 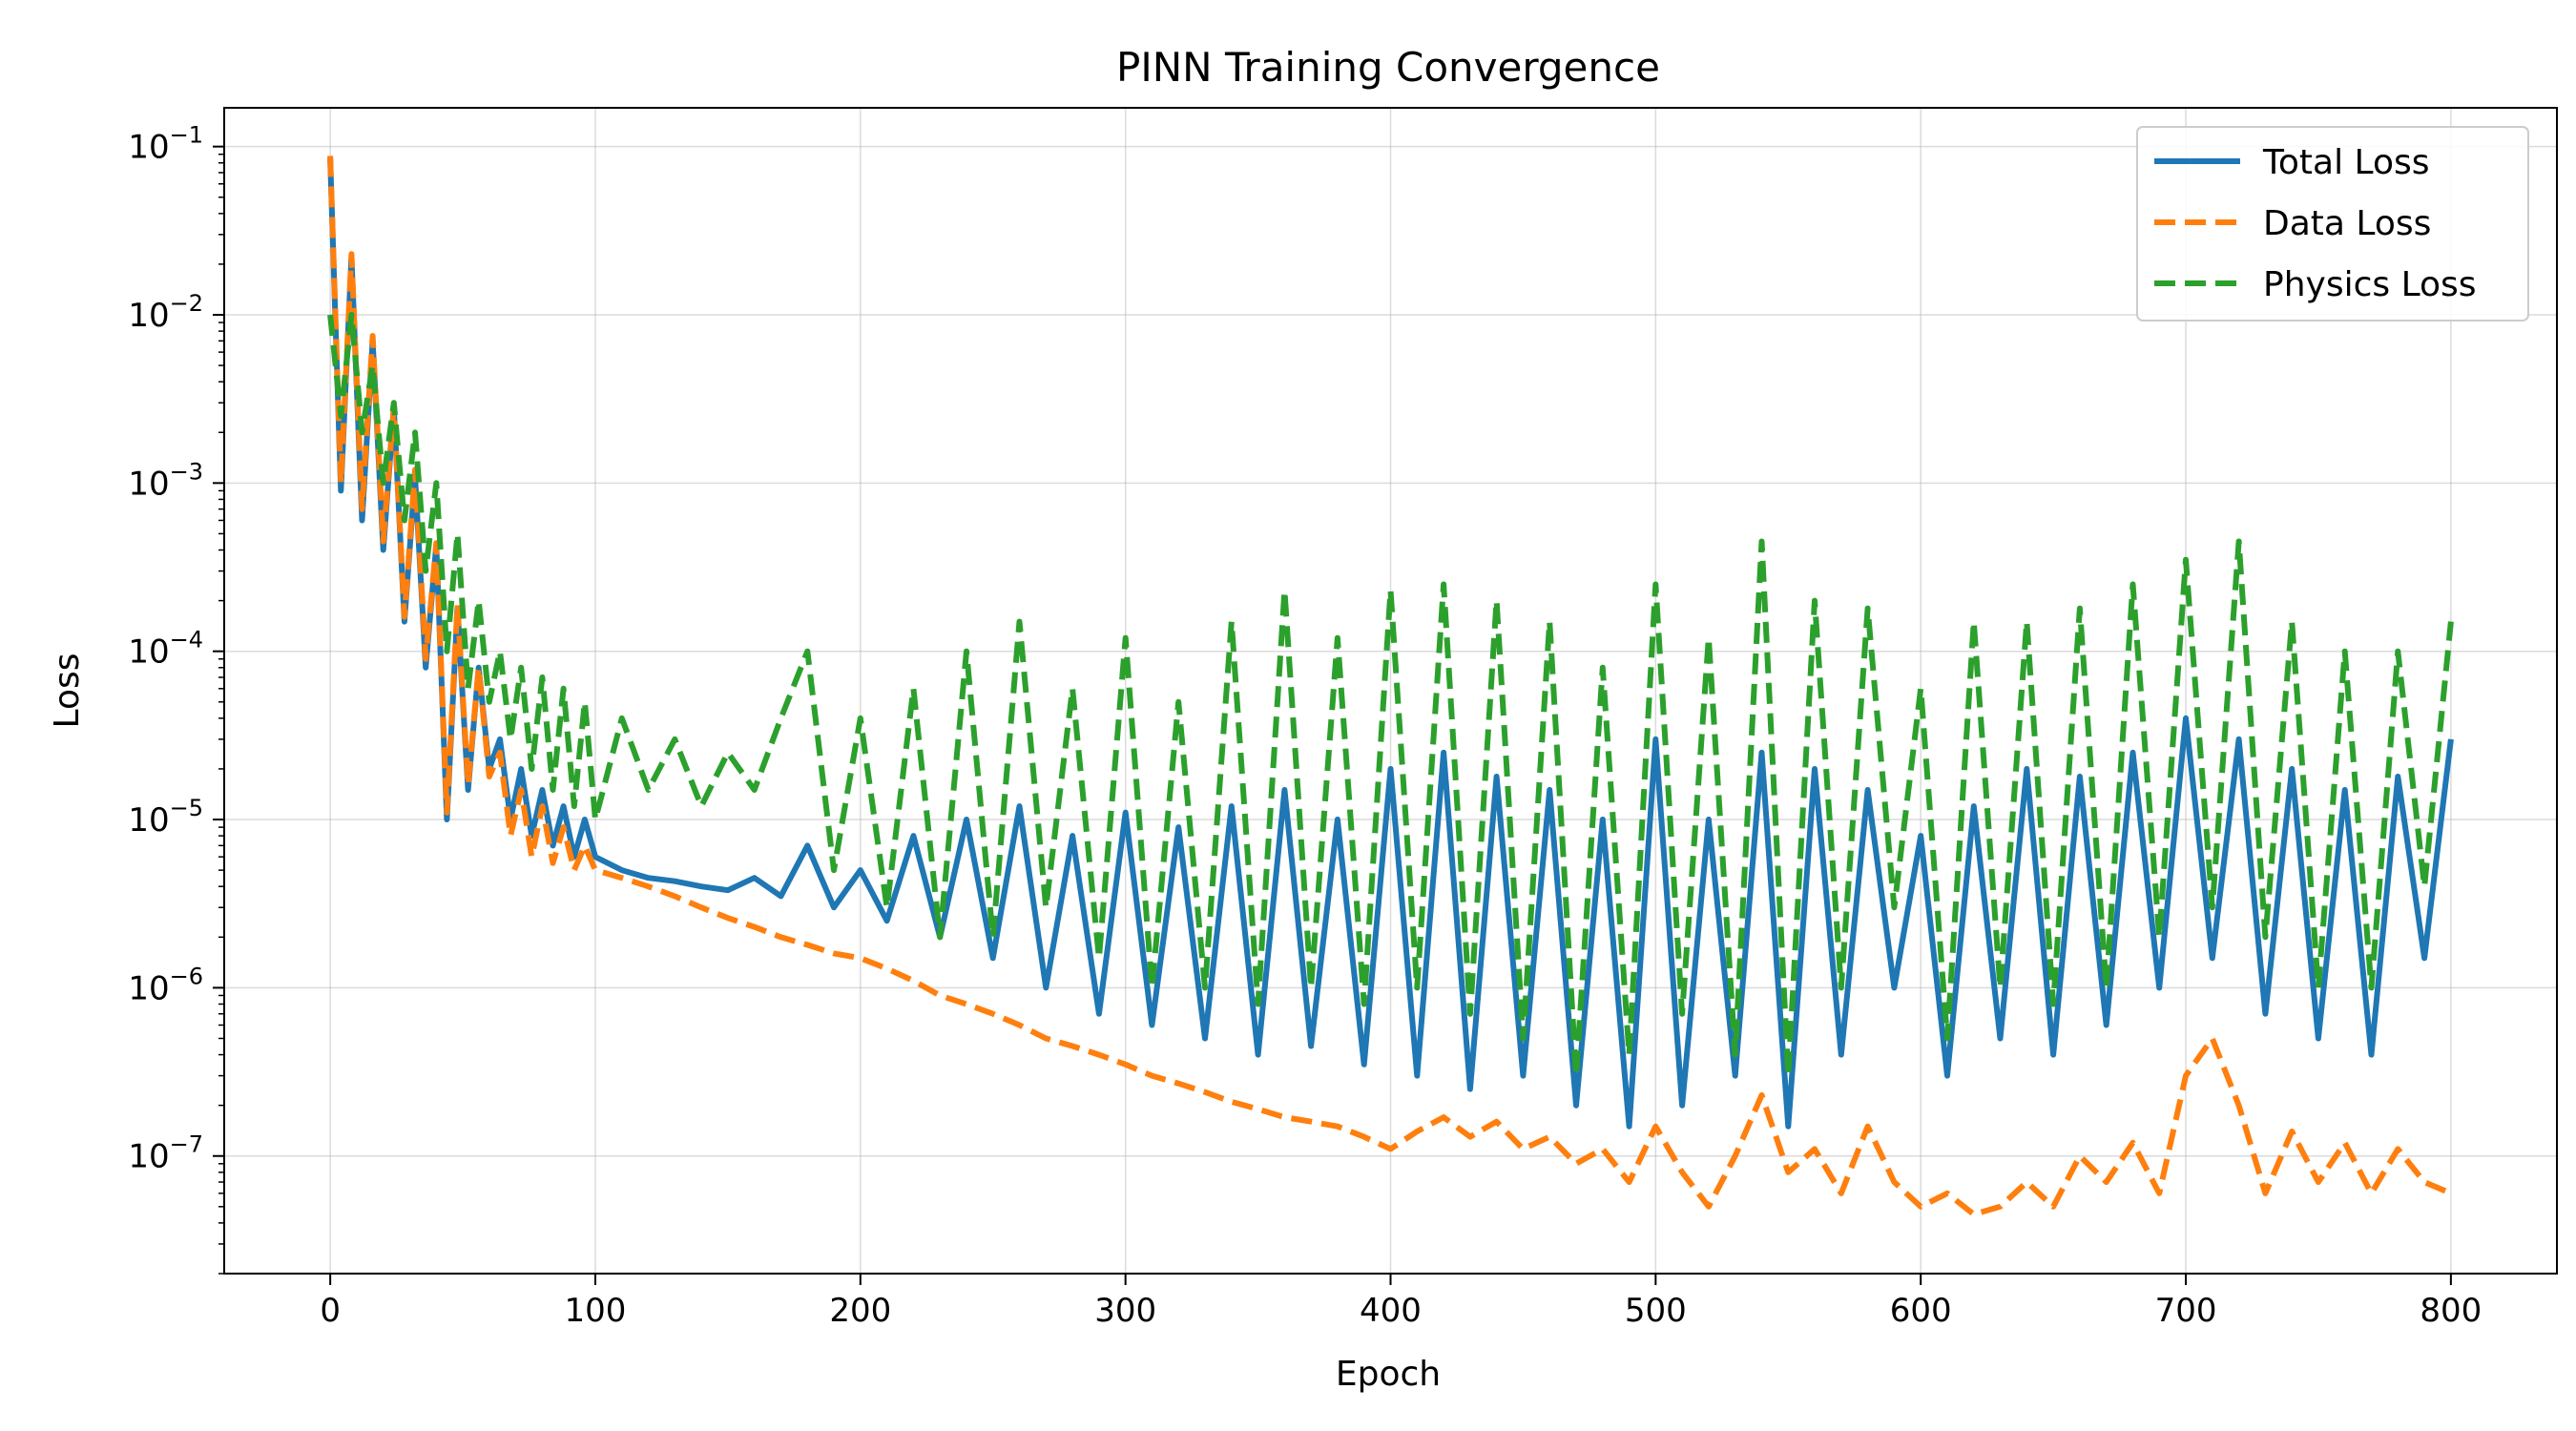 I want to click on y-tick-label: 10⁻⁵, so click(x=165, y=817).